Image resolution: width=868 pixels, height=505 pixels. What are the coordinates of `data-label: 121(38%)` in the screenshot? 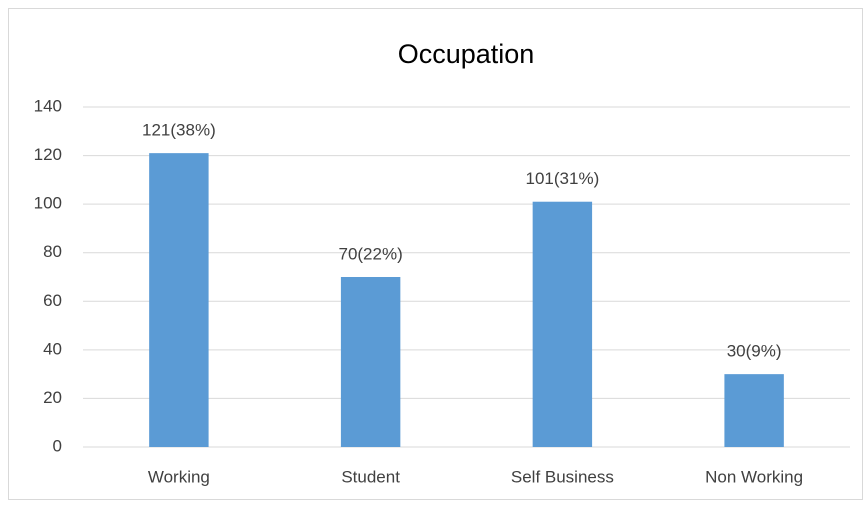 It's located at (179, 130).